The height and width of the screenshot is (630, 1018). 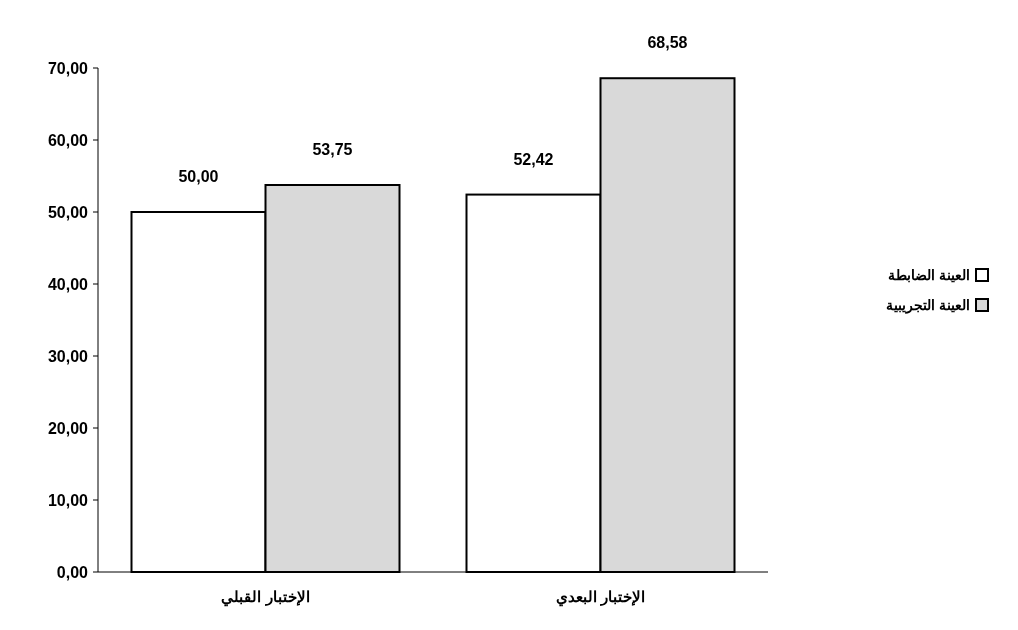 What do you see at coordinates (533, 159) in the screenshot?
I see `data-label: 52,42` at bounding box center [533, 159].